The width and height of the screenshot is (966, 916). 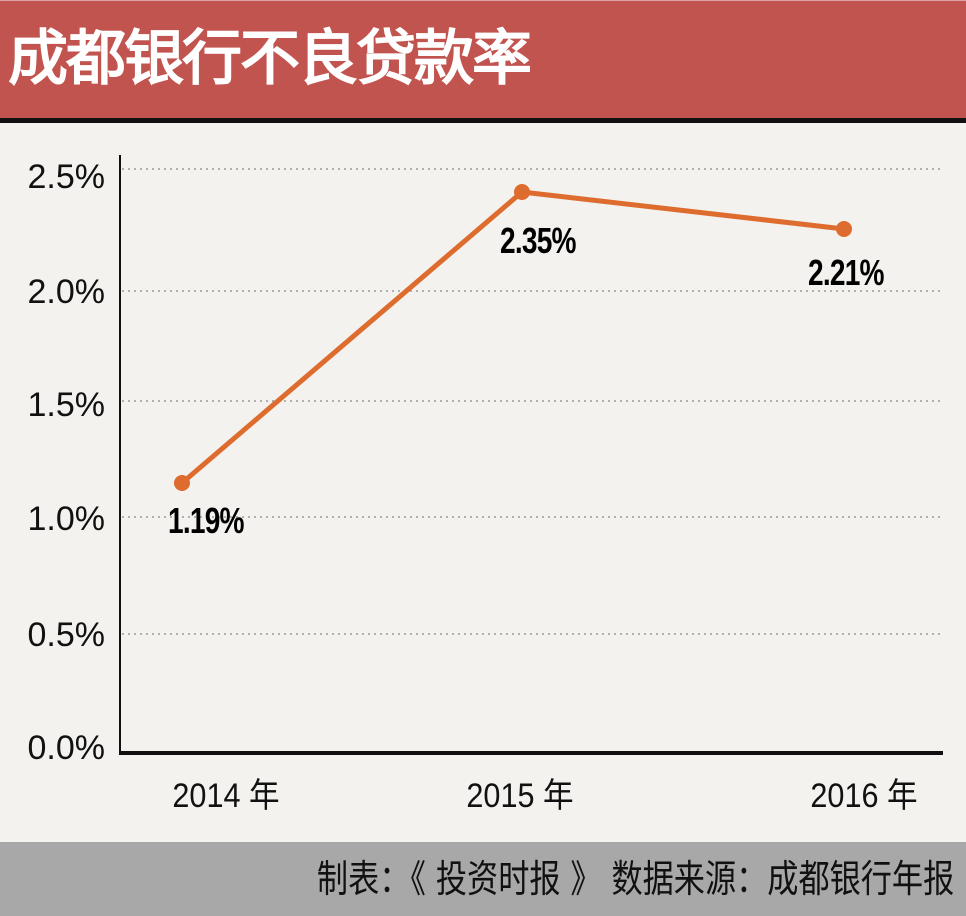 What do you see at coordinates (635, 879) in the screenshot?
I see `source-credit: 制表：《 投资时报 》 数据来源：成都银行年报` at bounding box center [635, 879].